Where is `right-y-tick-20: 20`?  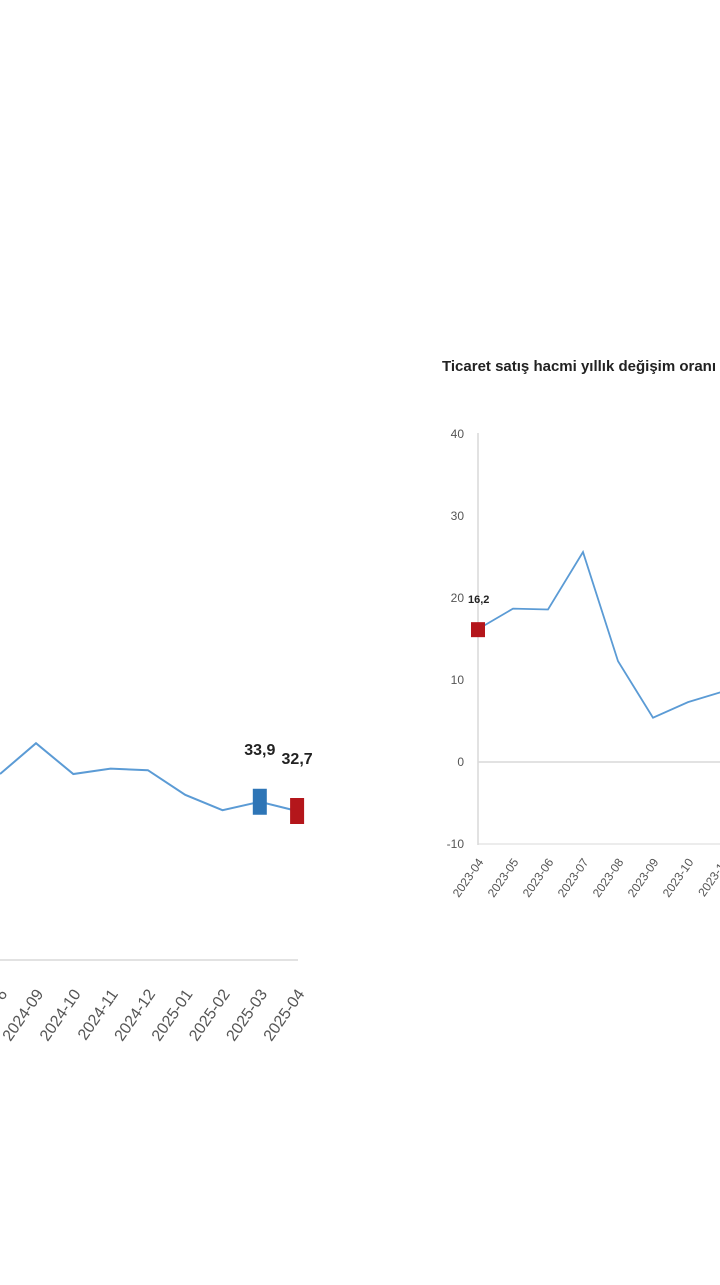
right-y-tick-20: 20 is located at coordinates (458, 598).